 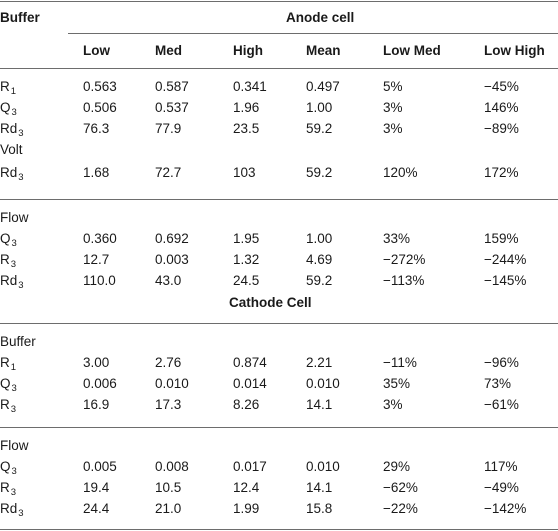 What do you see at coordinates (505, 280) in the screenshot?
I see `table-cell: −145%` at bounding box center [505, 280].